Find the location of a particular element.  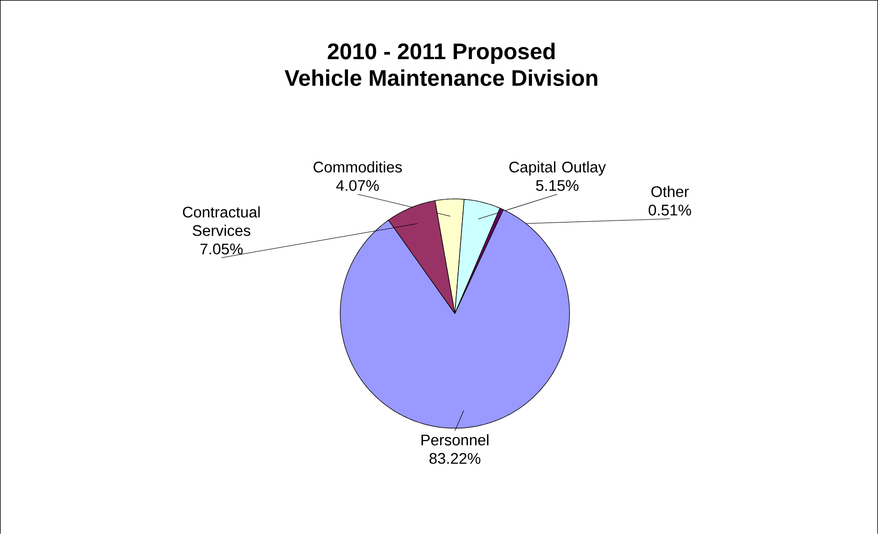

chart-title: 2010 - 2011 Proposed is located at coordinates (441, 53).